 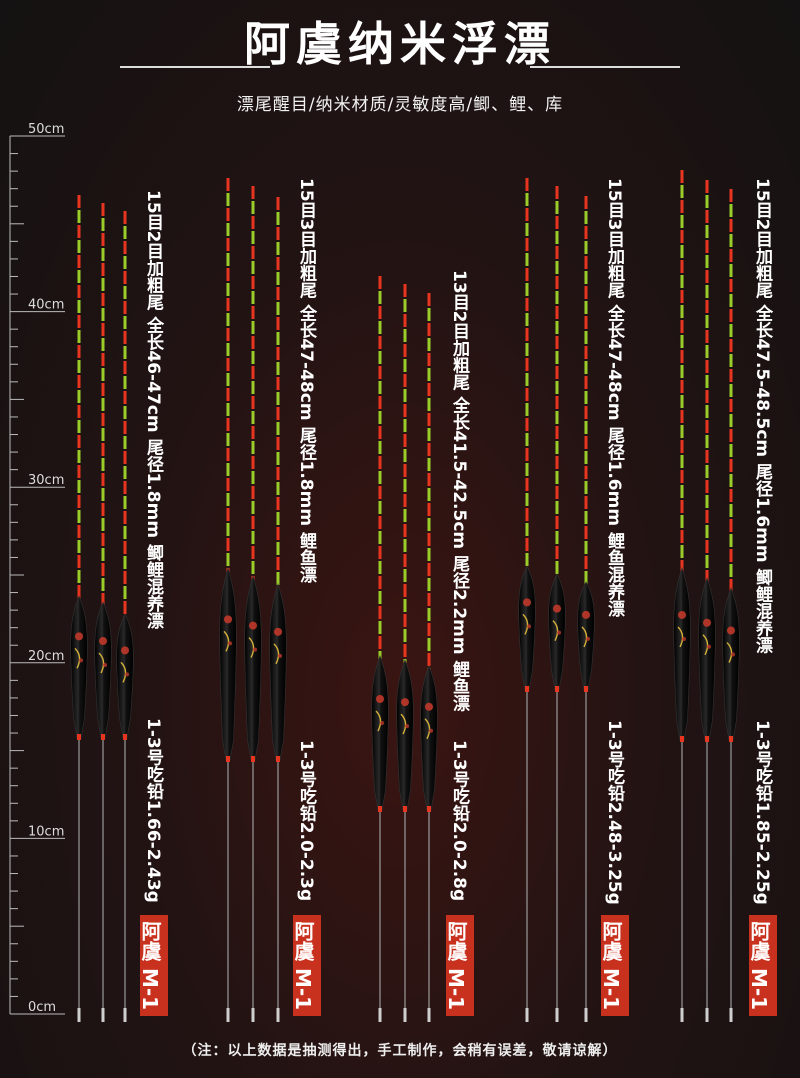 What do you see at coordinates (614, 812) in the screenshot?
I see `product-4-weight: 1-3号吃铅2.48-3.25g` at bounding box center [614, 812].